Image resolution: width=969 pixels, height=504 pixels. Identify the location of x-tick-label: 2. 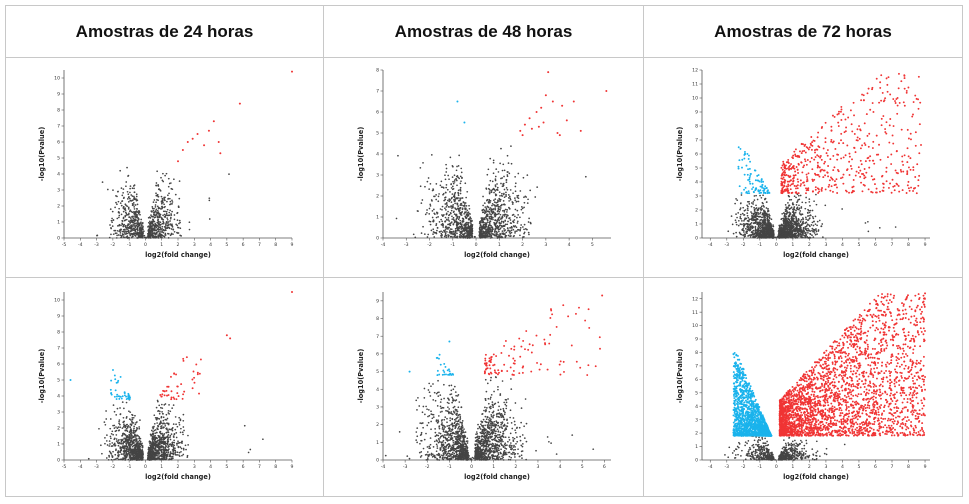
(809, 245).